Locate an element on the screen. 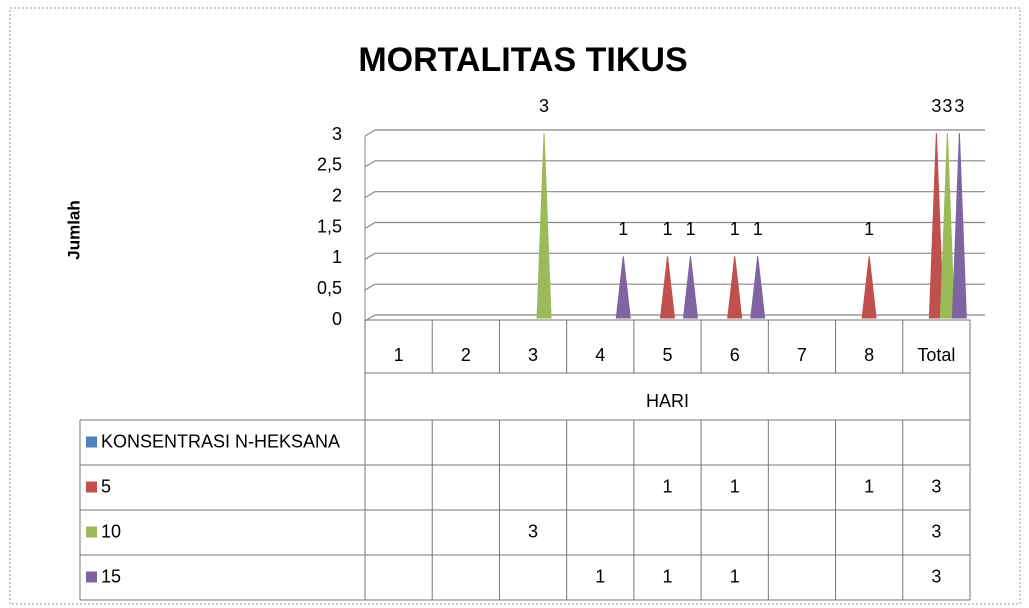 The width and height of the screenshot is (1029, 608). legend-label: KONSENTRASI N-HEKSANA is located at coordinates (220, 441).